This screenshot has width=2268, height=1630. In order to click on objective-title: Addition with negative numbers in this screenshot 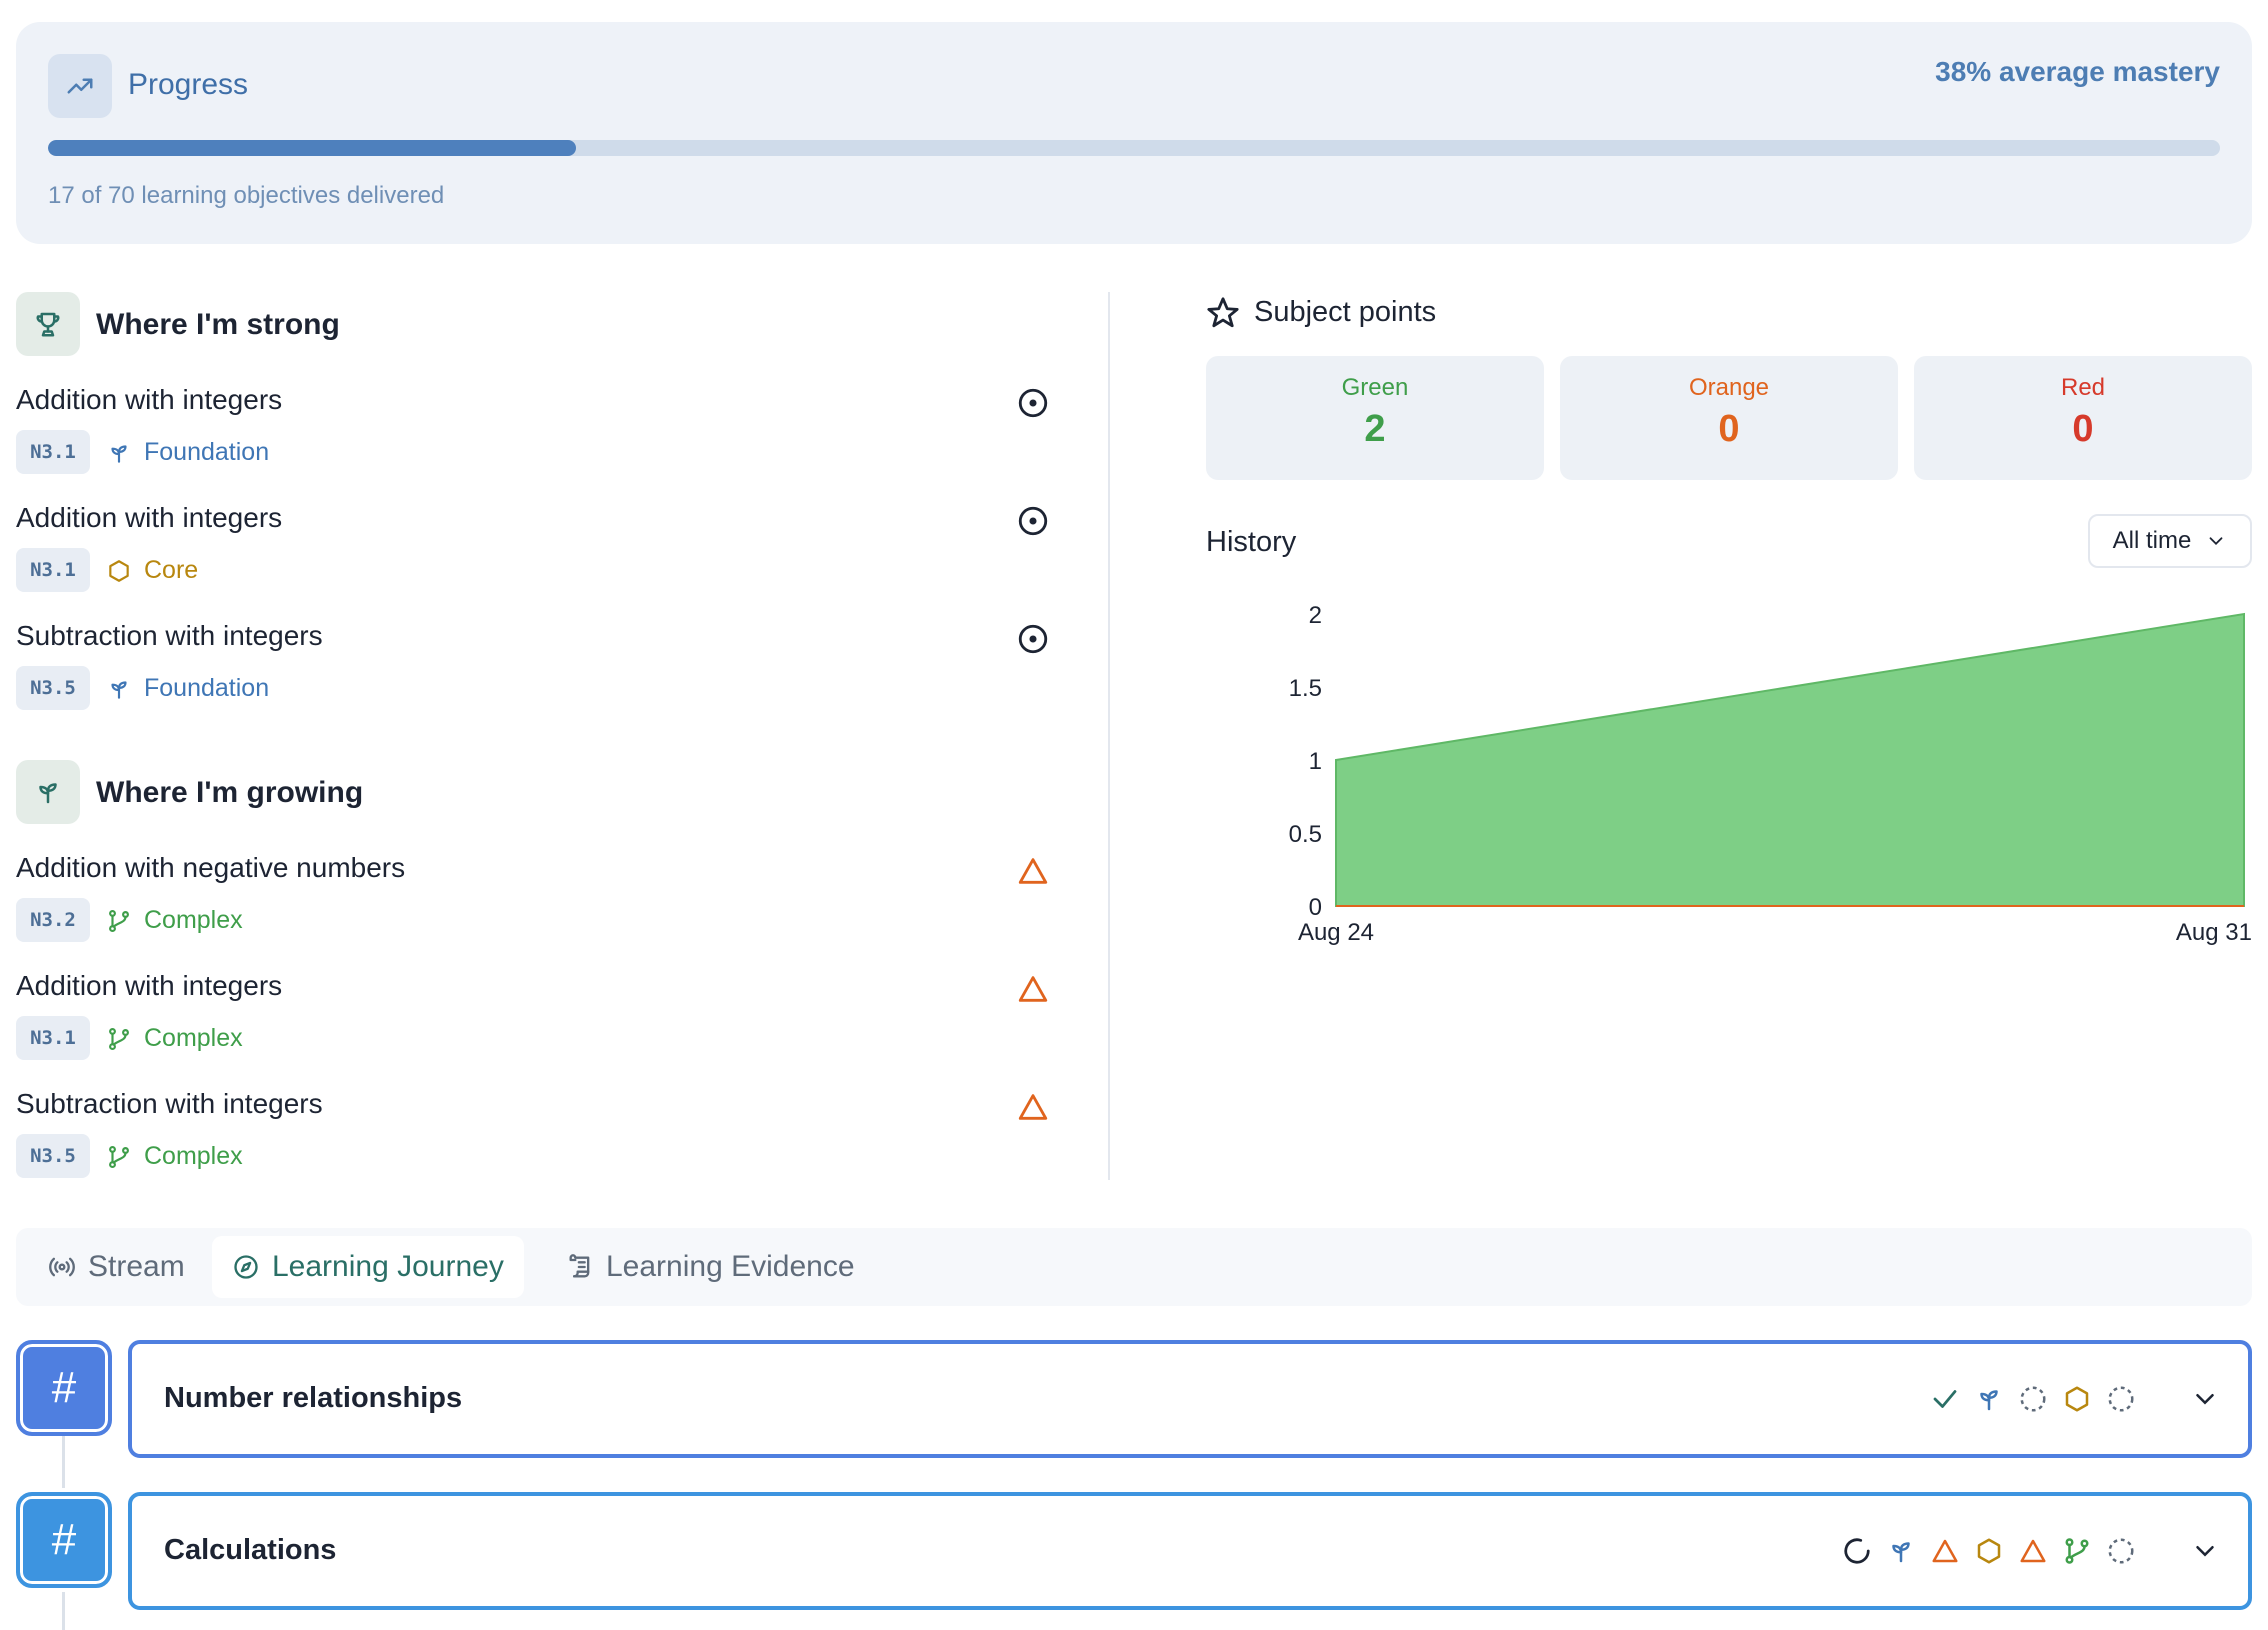, I will do `click(211, 867)`.